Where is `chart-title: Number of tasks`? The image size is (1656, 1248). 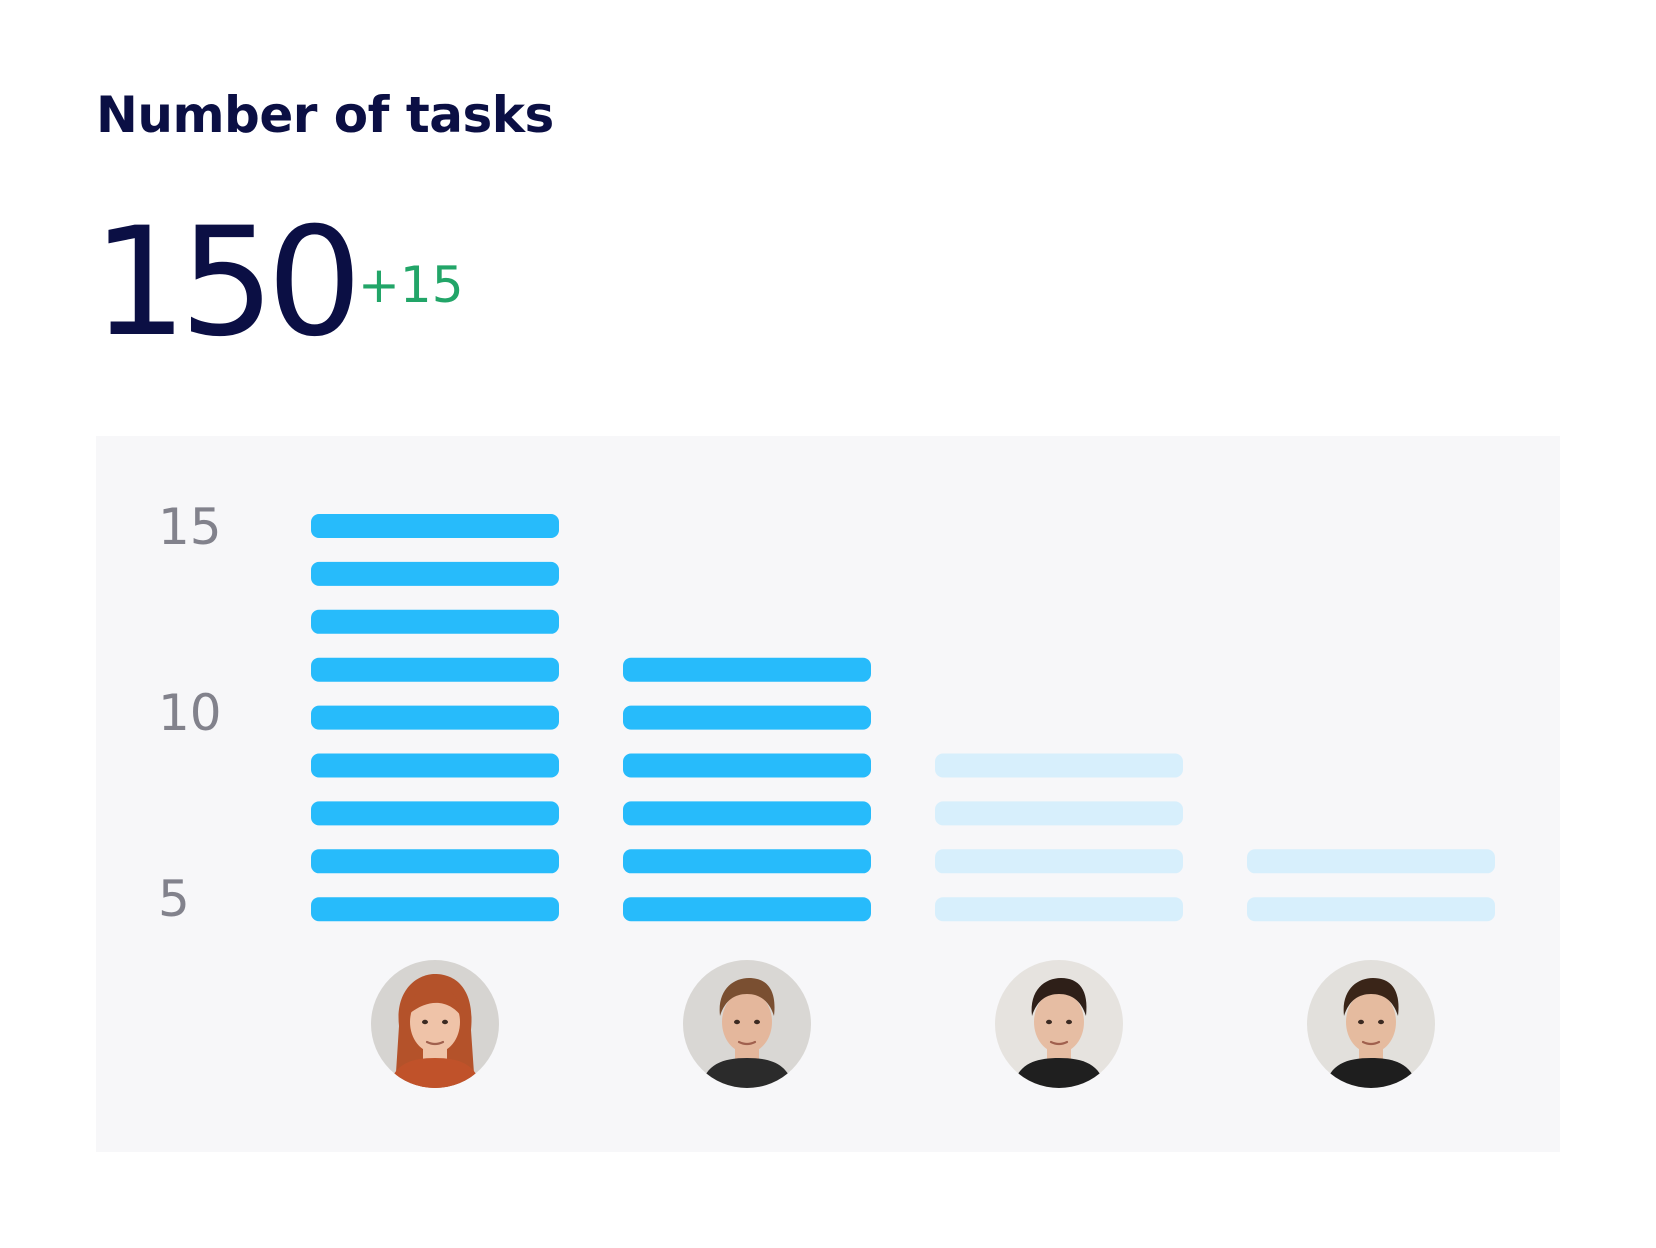 chart-title: Number of tasks is located at coordinates (325, 115).